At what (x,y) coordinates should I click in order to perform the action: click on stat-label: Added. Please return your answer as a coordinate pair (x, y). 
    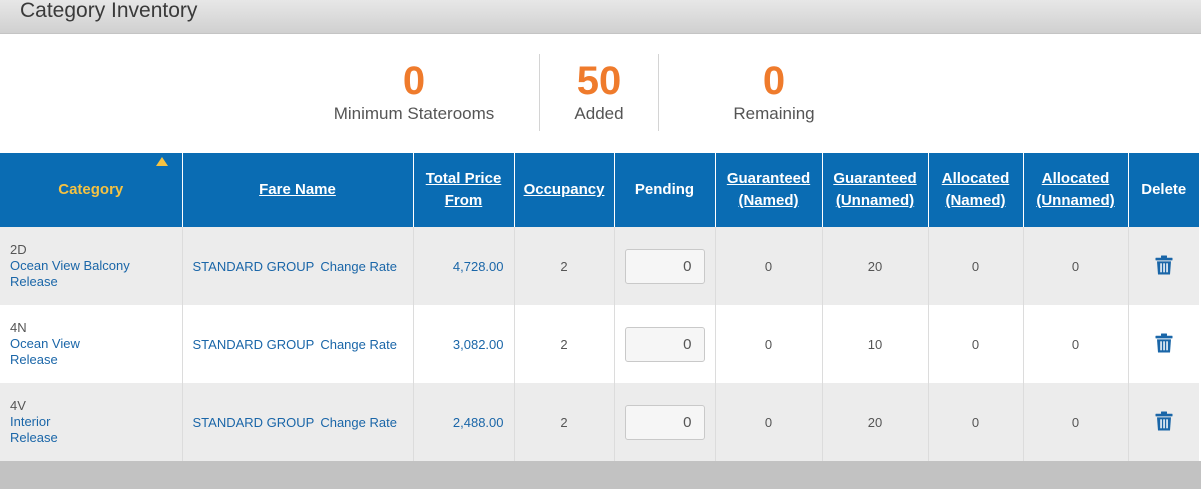
    Looking at the image, I should click on (599, 113).